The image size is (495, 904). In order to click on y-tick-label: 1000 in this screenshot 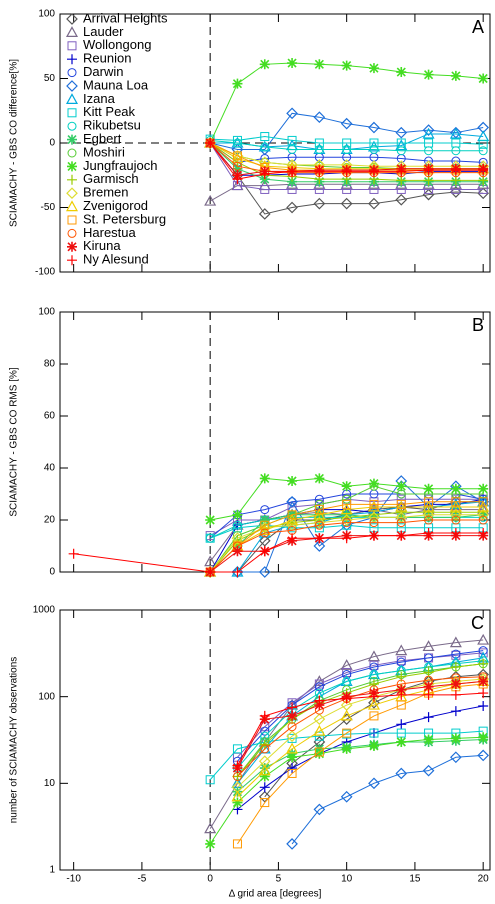, I will do `click(44, 610)`.